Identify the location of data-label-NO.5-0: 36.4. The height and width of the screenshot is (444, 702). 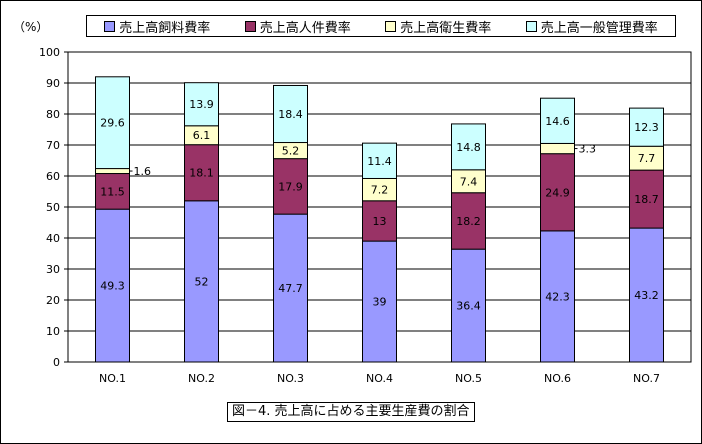
(468, 306).